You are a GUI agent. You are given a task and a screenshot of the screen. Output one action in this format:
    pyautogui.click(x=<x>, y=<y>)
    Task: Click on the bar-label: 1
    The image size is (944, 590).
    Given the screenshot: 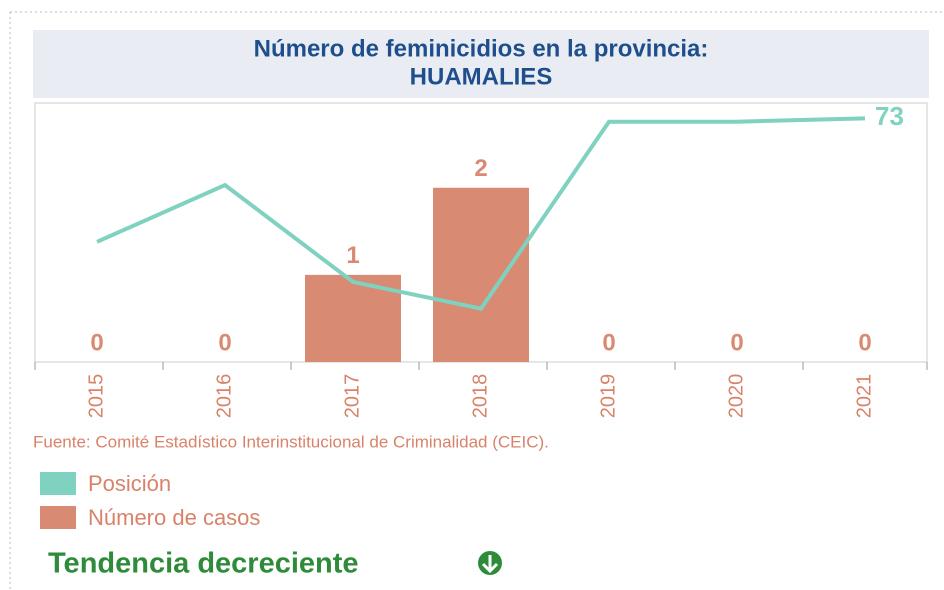 What is the action you would take?
    pyautogui.click(x=352, y=255)
    